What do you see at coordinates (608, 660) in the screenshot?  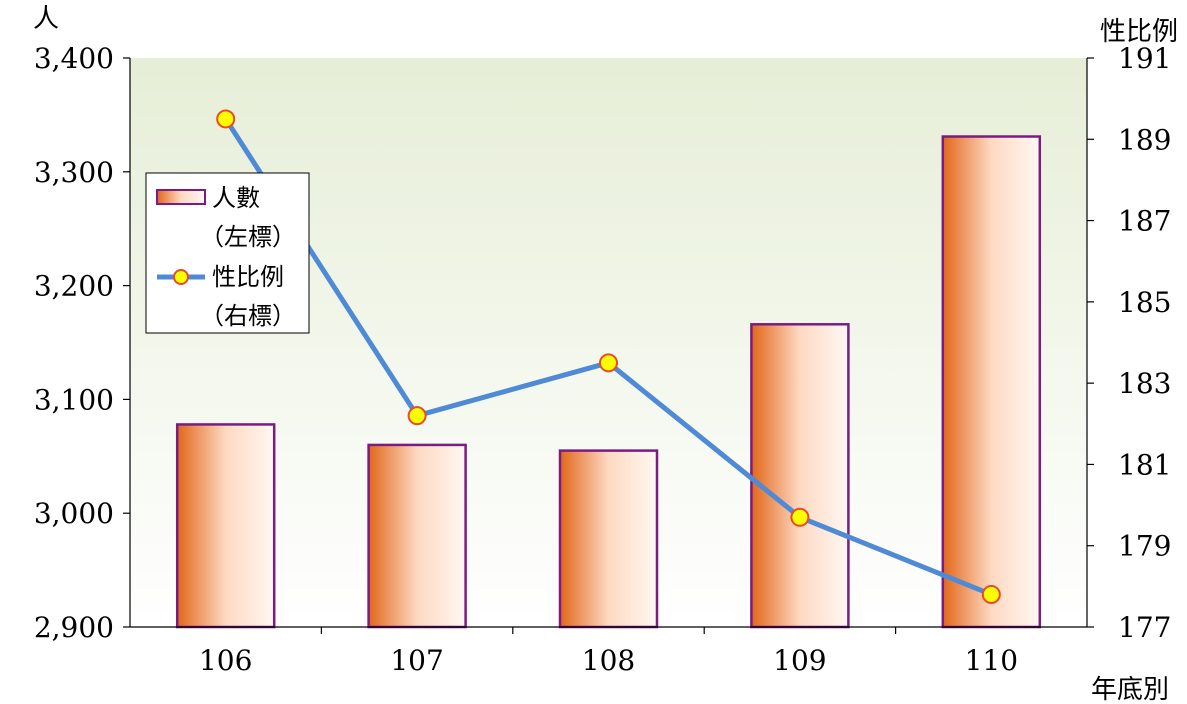 I see `x-tick-label: 108` at bounding box center [608, 660].